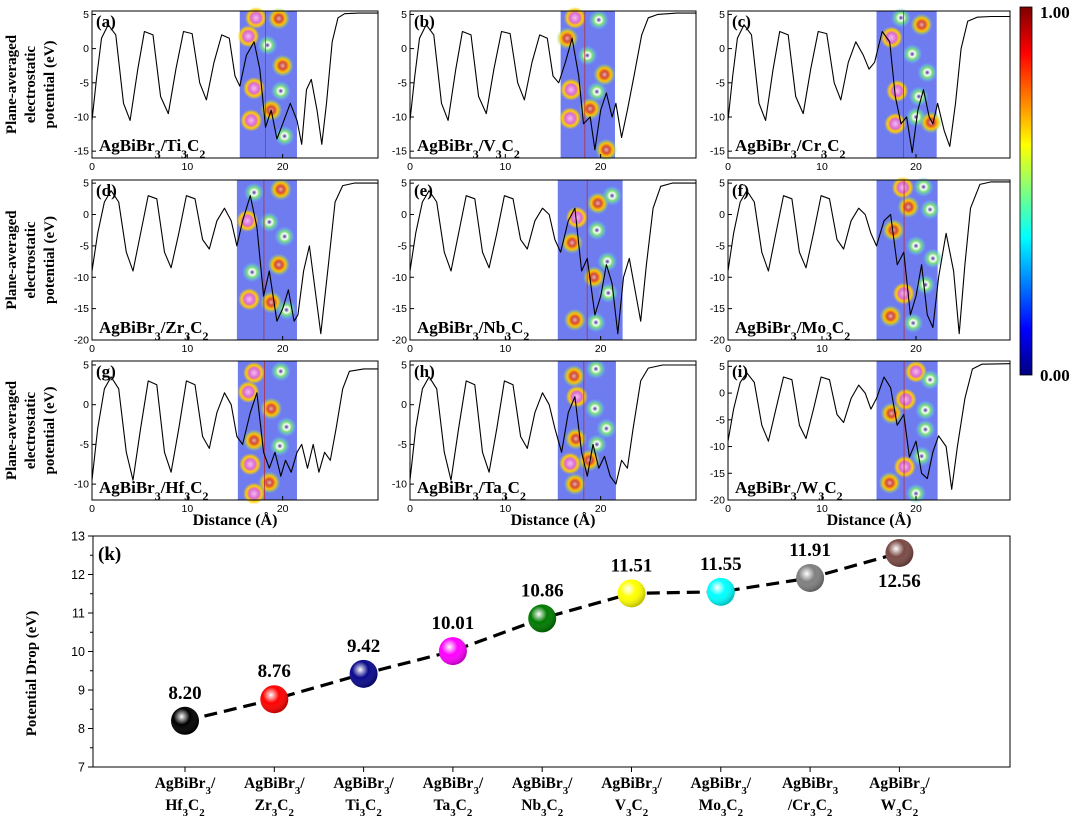 This screenshot has height=822, width=1080. Describe the element at coordinates (542, 590) in the screenshot. I see `data-label: 10.86` at that location.